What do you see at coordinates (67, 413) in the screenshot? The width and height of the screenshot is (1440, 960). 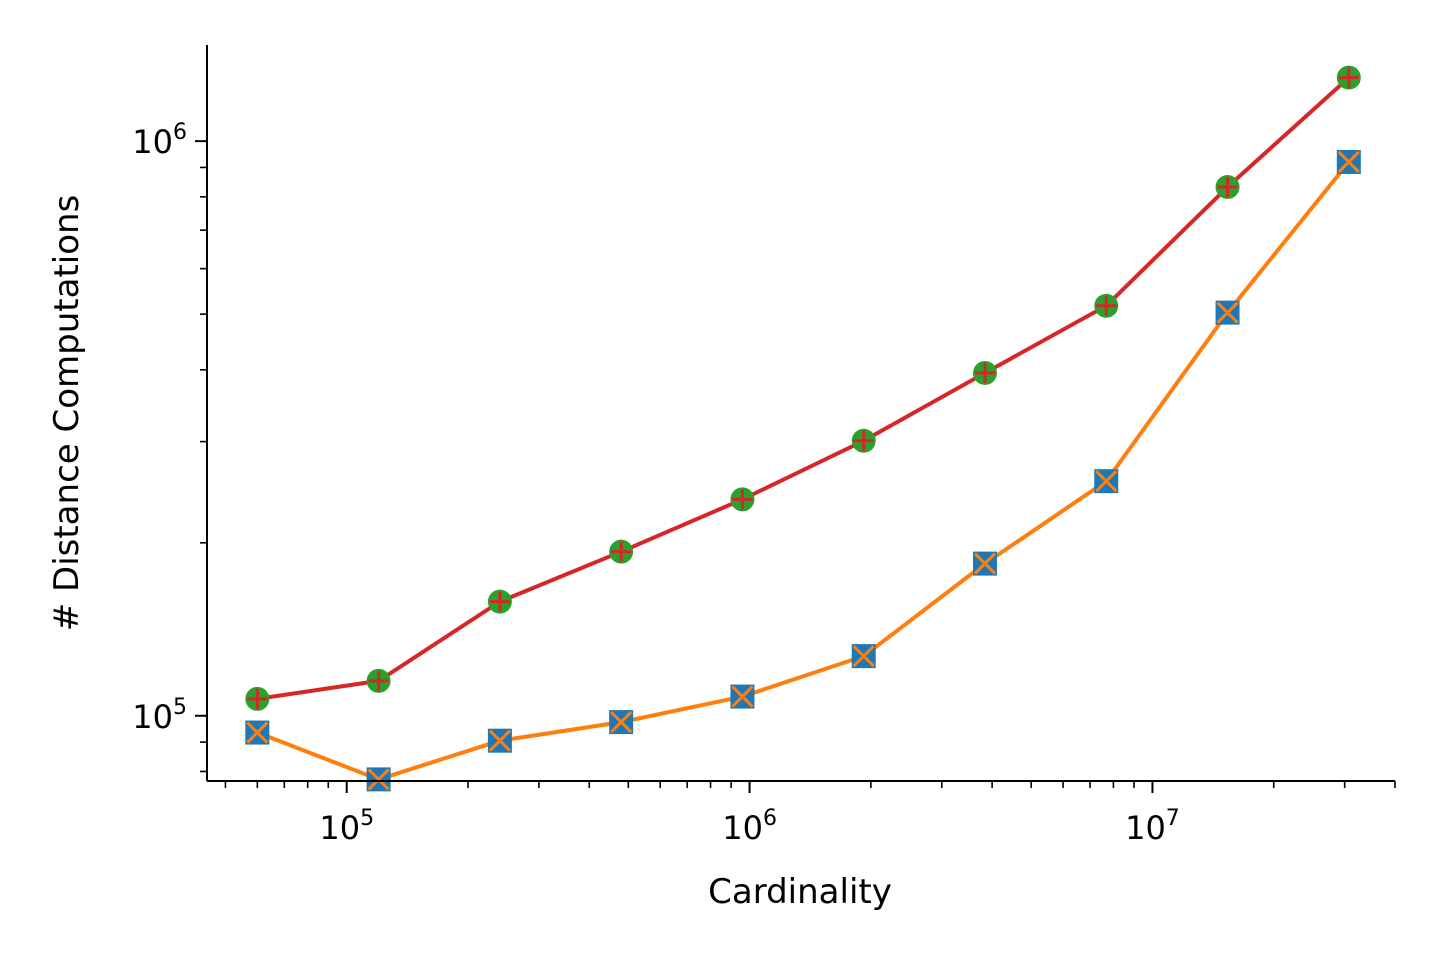 I see `y-axis-label: # Distance Computations` at bounding box center [67, 413].